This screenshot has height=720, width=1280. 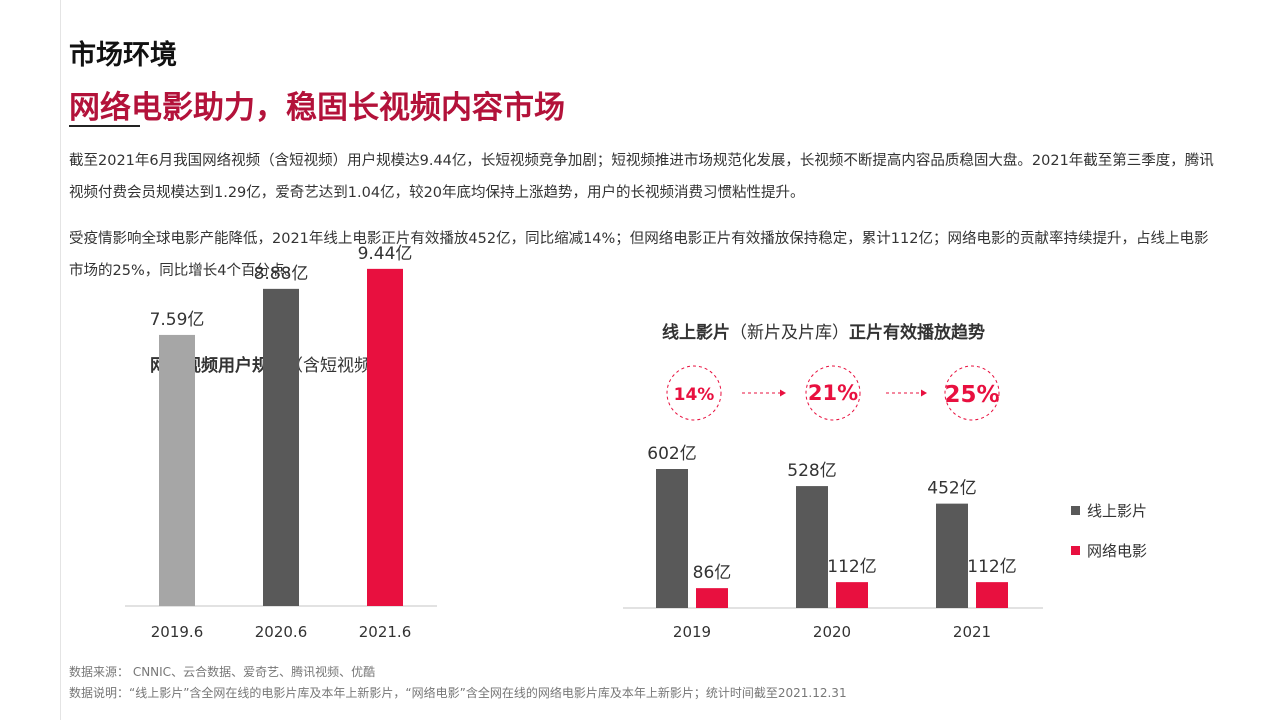 I want to click on chart2-title-bold-b: 正片有效播放趋势, so click(x=917, y=333).